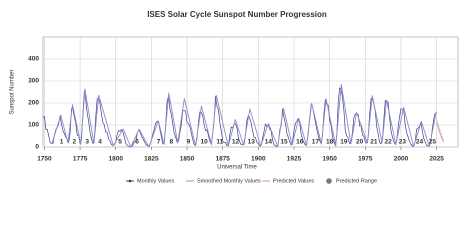 The width and height of the screenshot is (474, 240). Describe the element at coordinates (222, 159) in the screenshot. I see `x-tick-label: 1875` at that location.